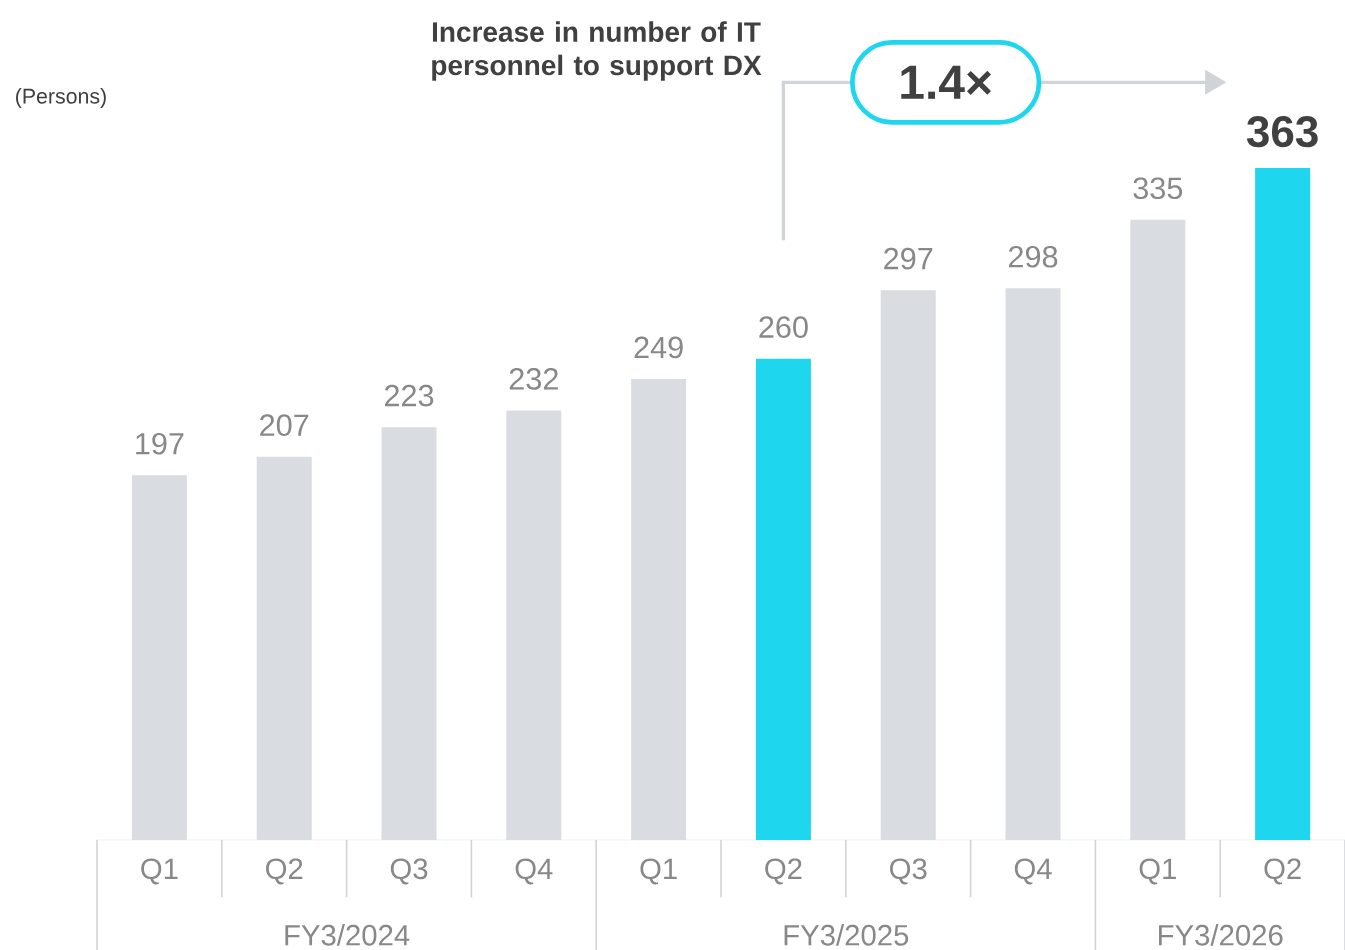 This screenshot has width=1345, height=950. What do you see at coordinates (1221, 935) in the screenshot?
I see `text: FY3/2026` at bounding box center [1221, 935].